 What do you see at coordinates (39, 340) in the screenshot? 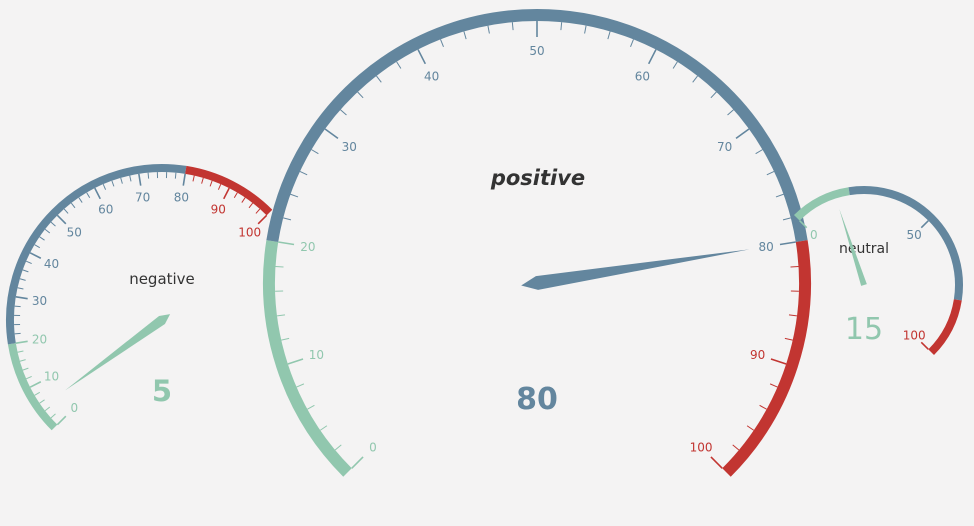
I see `gauge-negative-tick-label-2: 20` at bounding box center [39, 340].